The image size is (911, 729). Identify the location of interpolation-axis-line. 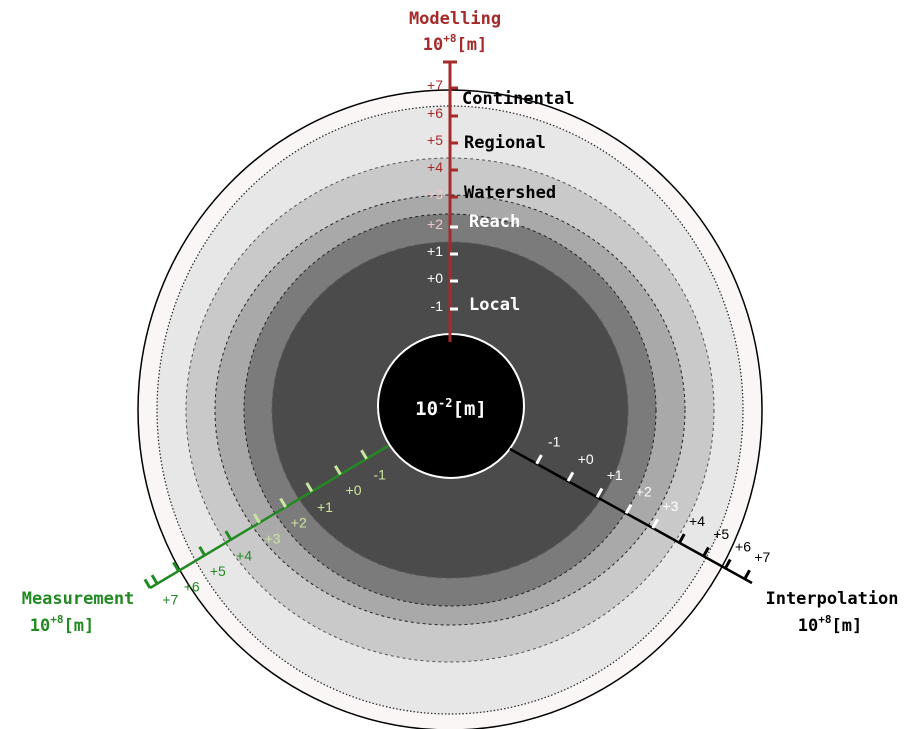
(631, 516).